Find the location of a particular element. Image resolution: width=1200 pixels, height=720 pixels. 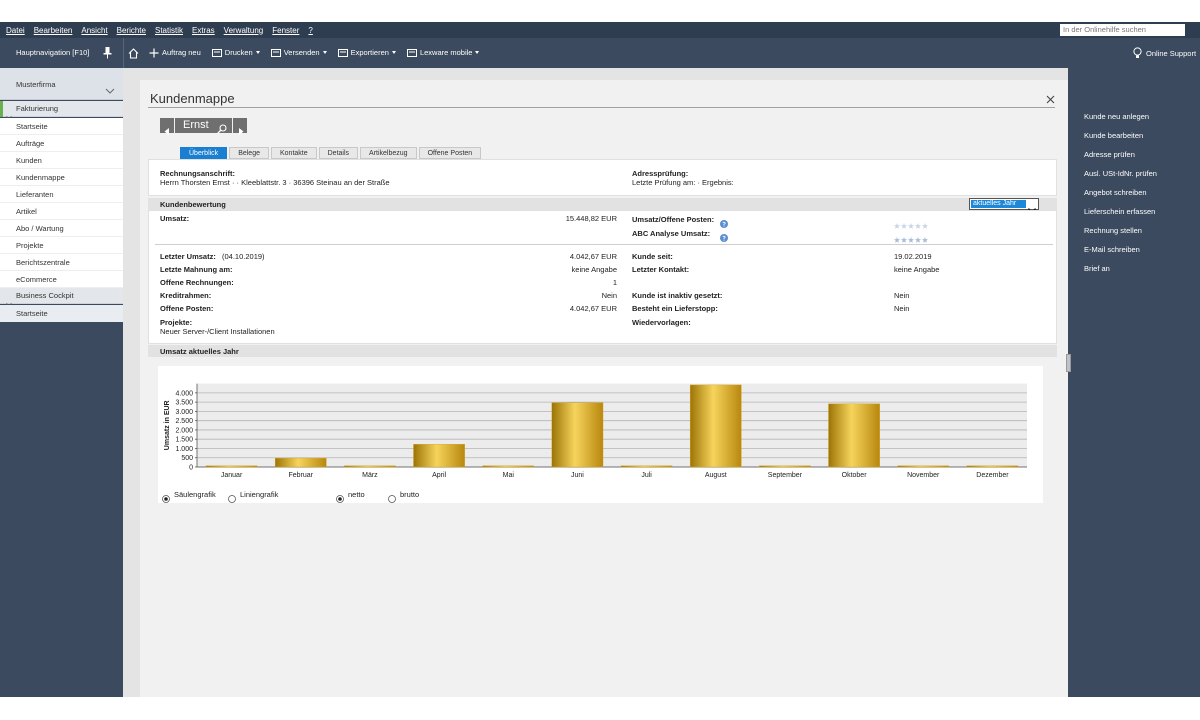

group-caret is located at coordinates (9, 113).